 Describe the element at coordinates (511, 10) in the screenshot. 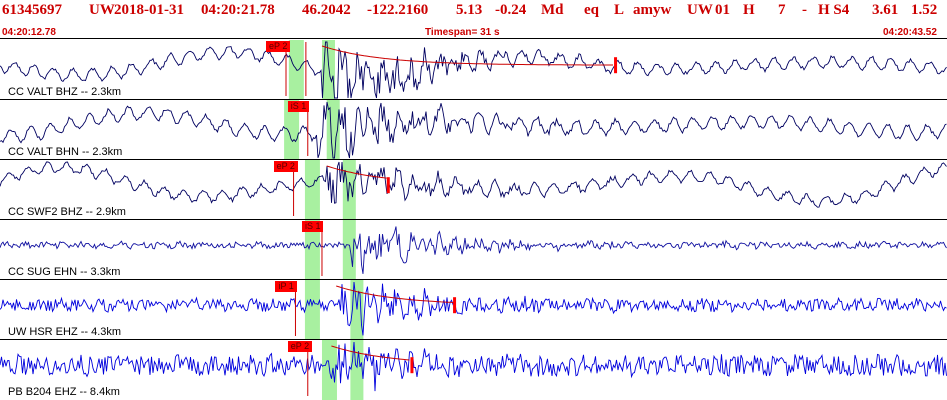

I see `event-magnitude: -0.24` at that location.